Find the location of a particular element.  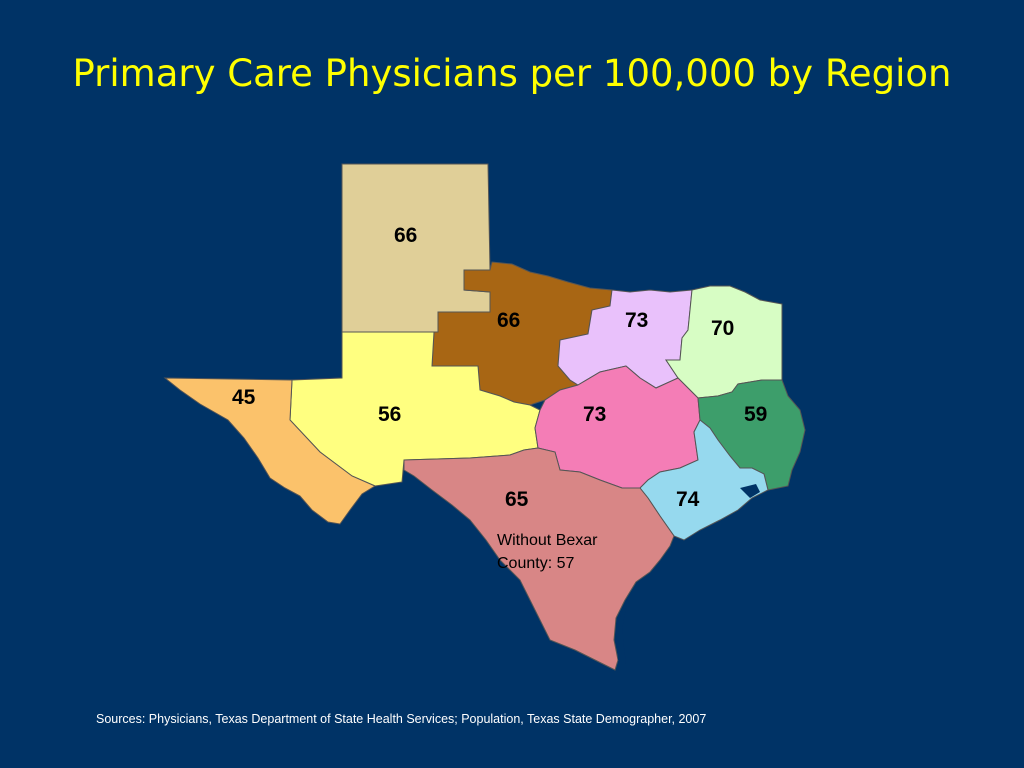

note-bexar-value: County: 57 is located at coordinates (535, 563).